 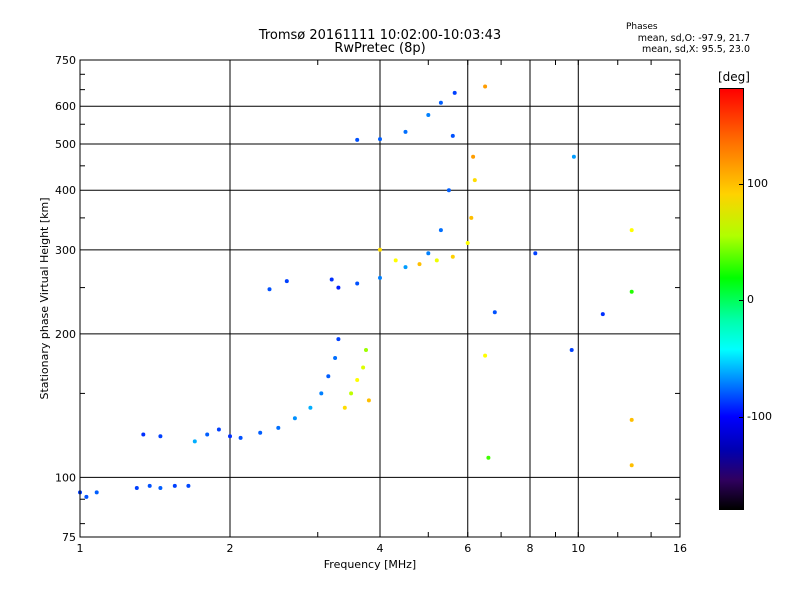 I want to click on colorbar-tick-label: 0, so click(x=750, y=299).